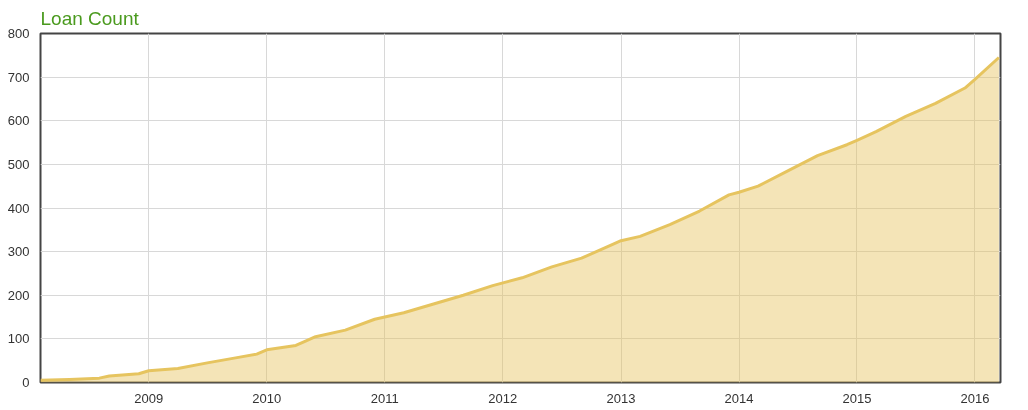 This screenshot has height=410, width=1028. What do you see at coordinates (621, 398) in the screenshot?
I see `x-tick-label: 2013` at bounding box center [621, 398].